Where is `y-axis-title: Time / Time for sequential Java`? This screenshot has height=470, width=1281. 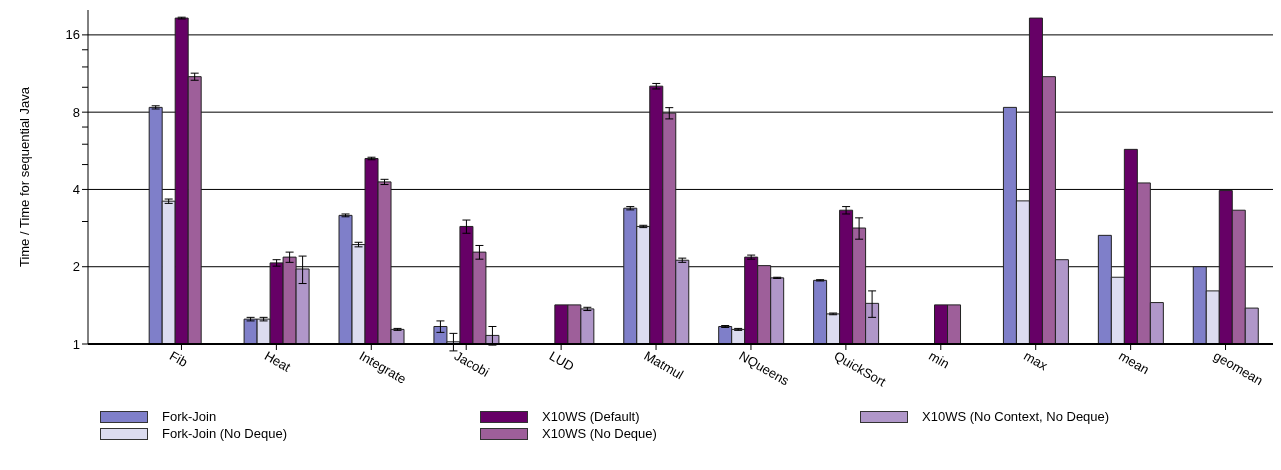 y-axis-title: Time / Time for sequential Java is located at coordinates (24, 177).